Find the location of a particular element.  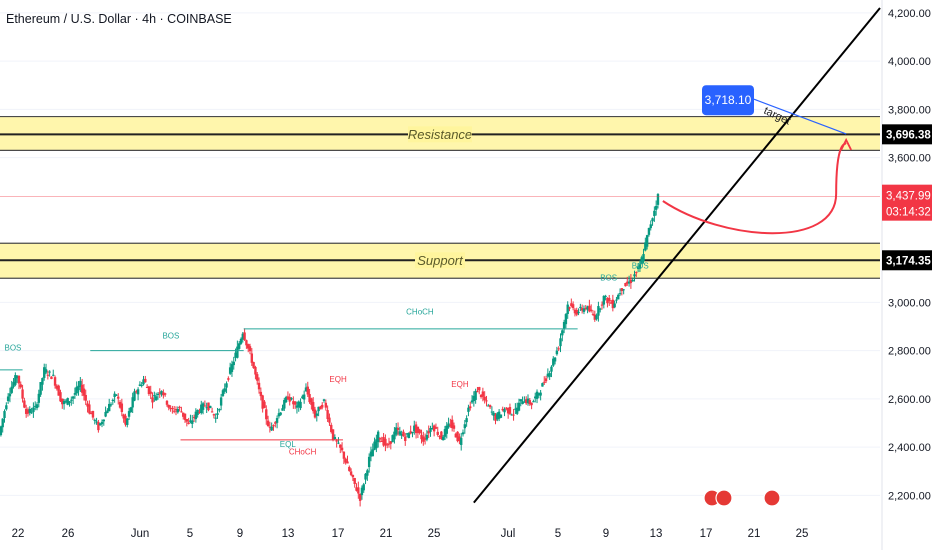

price-label-box is located at coordinates (907, 134).